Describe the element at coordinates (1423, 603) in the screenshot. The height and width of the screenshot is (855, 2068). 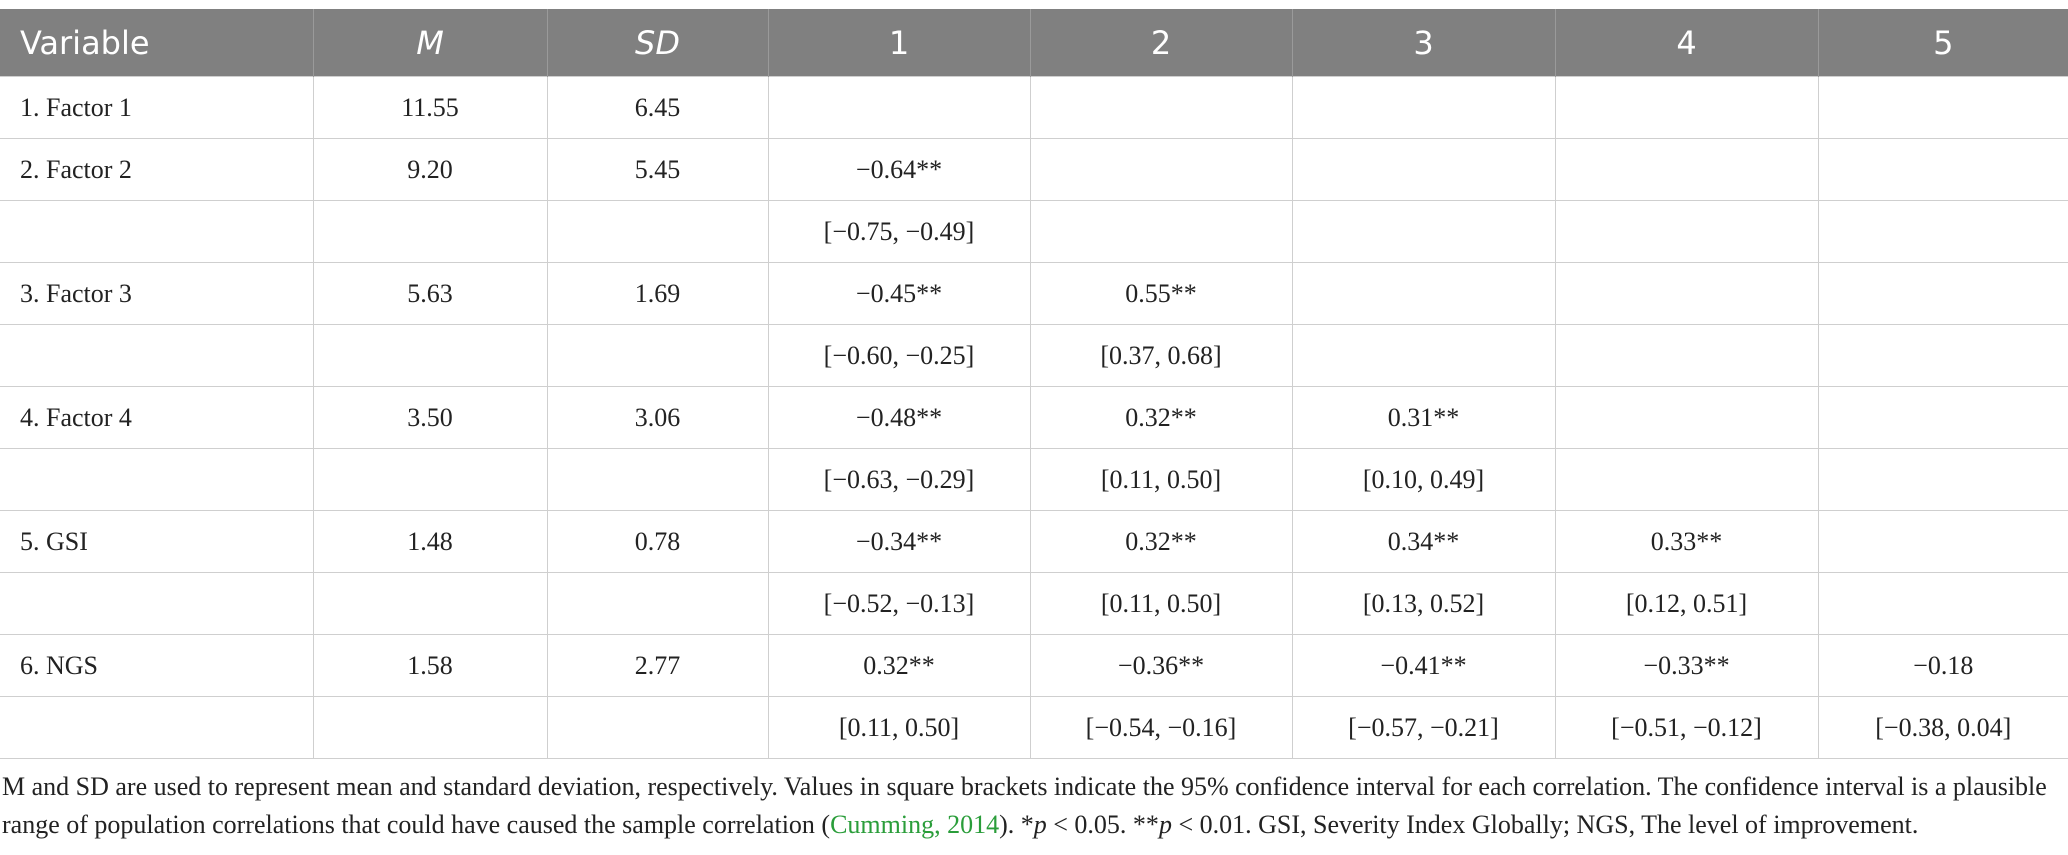
I see `ci-cell: [0.13, 0.52]` at that location.